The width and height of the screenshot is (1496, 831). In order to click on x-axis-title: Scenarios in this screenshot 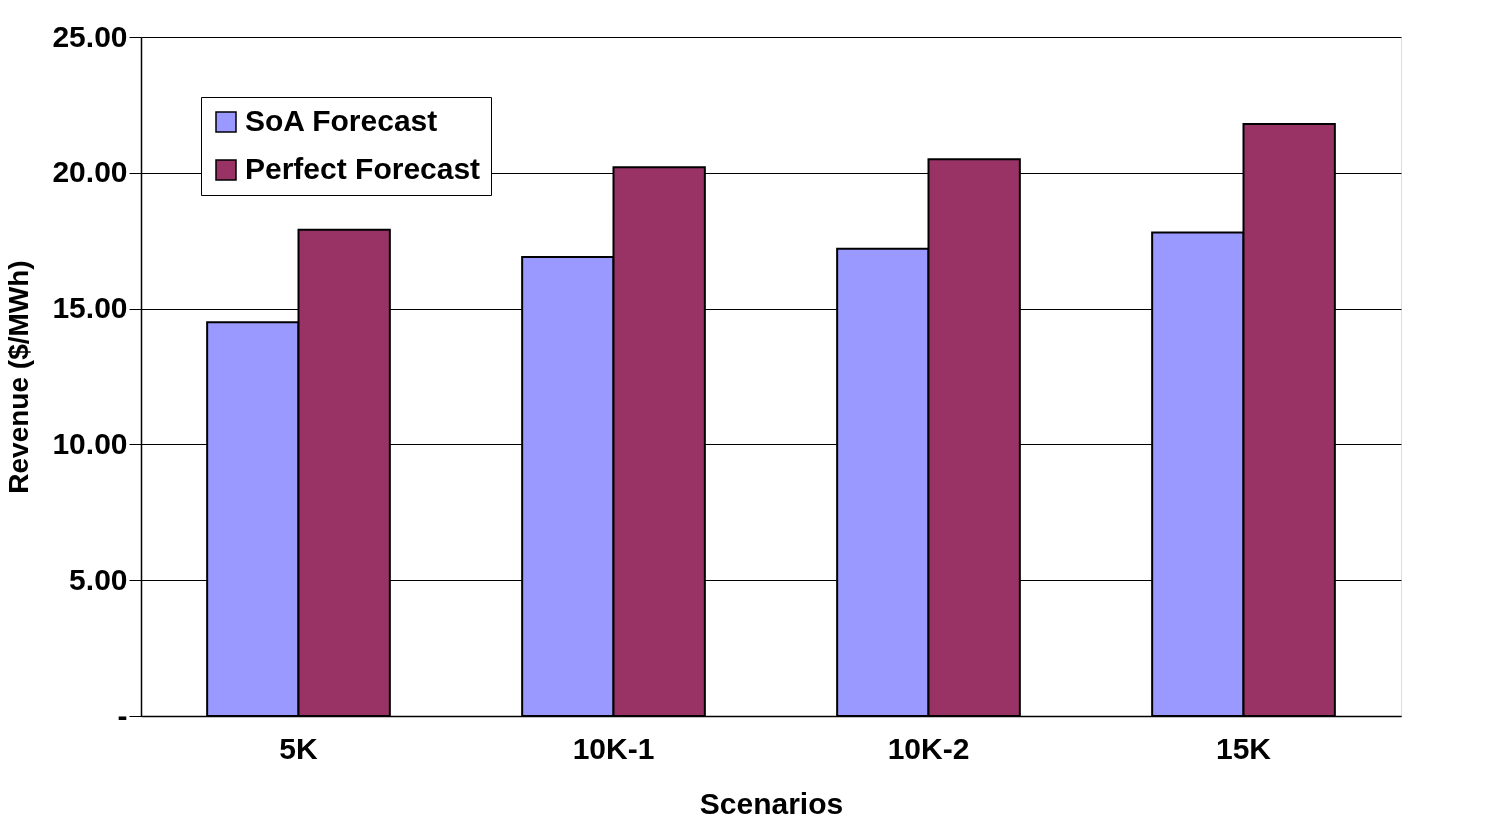, I will do `click(771, 803)`.